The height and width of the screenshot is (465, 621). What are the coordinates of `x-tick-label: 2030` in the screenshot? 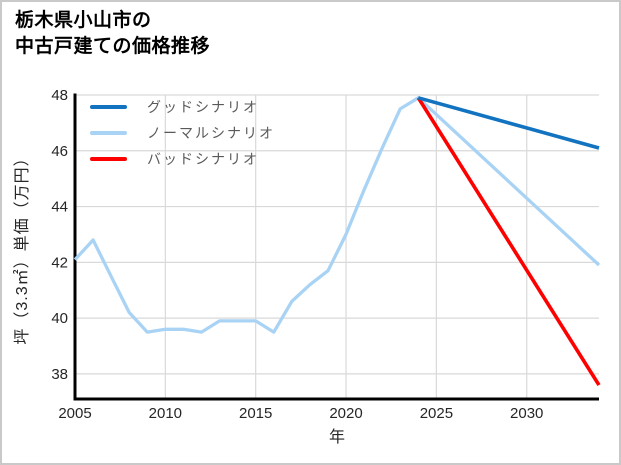 It's located at (526, 413).